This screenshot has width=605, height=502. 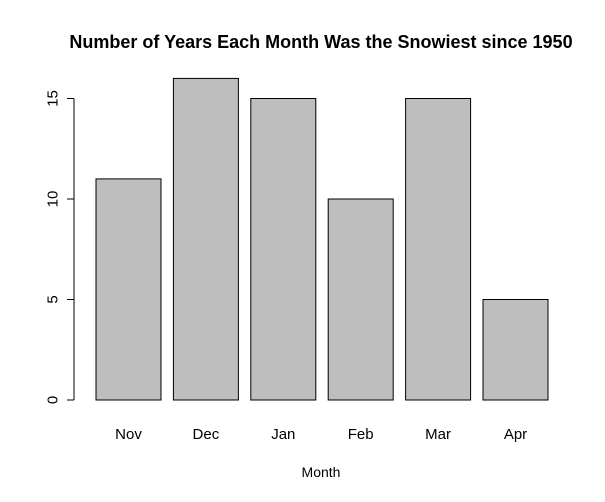 What do you see at coordinates (438, 249) in the screenshot?
I see `bar-mar` at bounding box center [438, 249].